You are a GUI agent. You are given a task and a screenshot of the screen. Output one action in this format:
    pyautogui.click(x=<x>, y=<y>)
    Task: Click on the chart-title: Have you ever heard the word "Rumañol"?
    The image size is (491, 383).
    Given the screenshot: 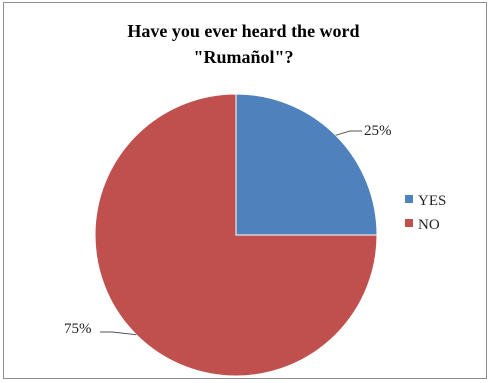 What is the action you would take?
    pyautogui.click(x=243, y=44)
    